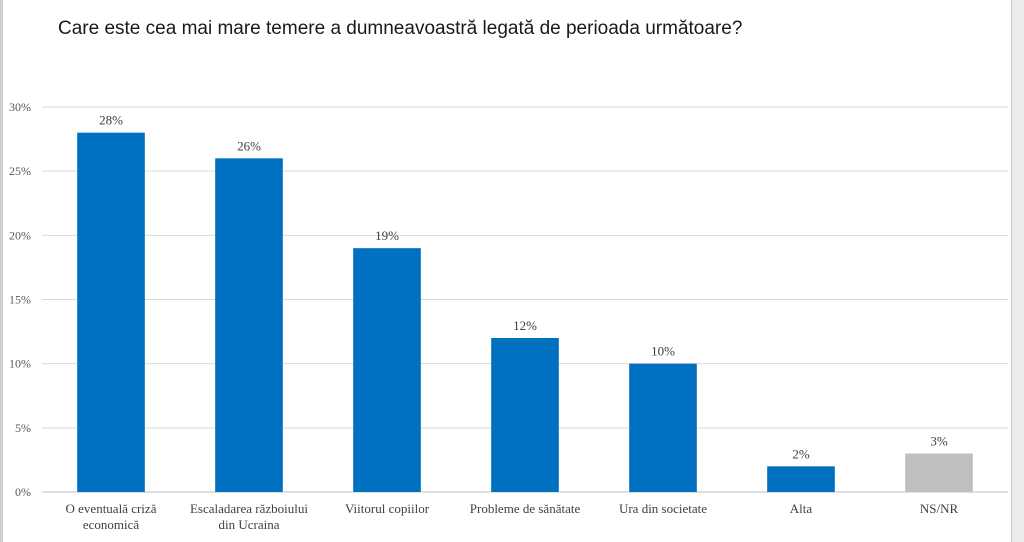  I want to click on window-right-edge, so click(1017, 271).